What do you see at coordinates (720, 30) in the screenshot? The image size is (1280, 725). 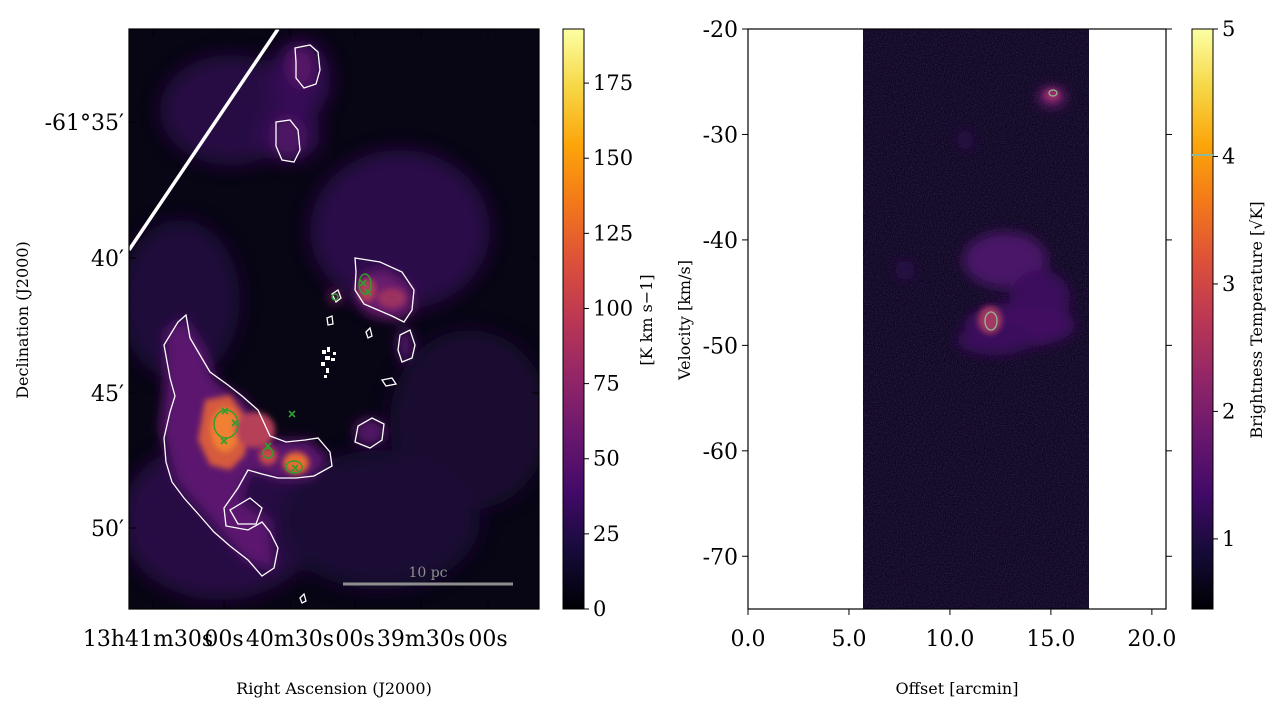 I see `velocity-tick-label-0: -20` at bounding box center [720, 30].